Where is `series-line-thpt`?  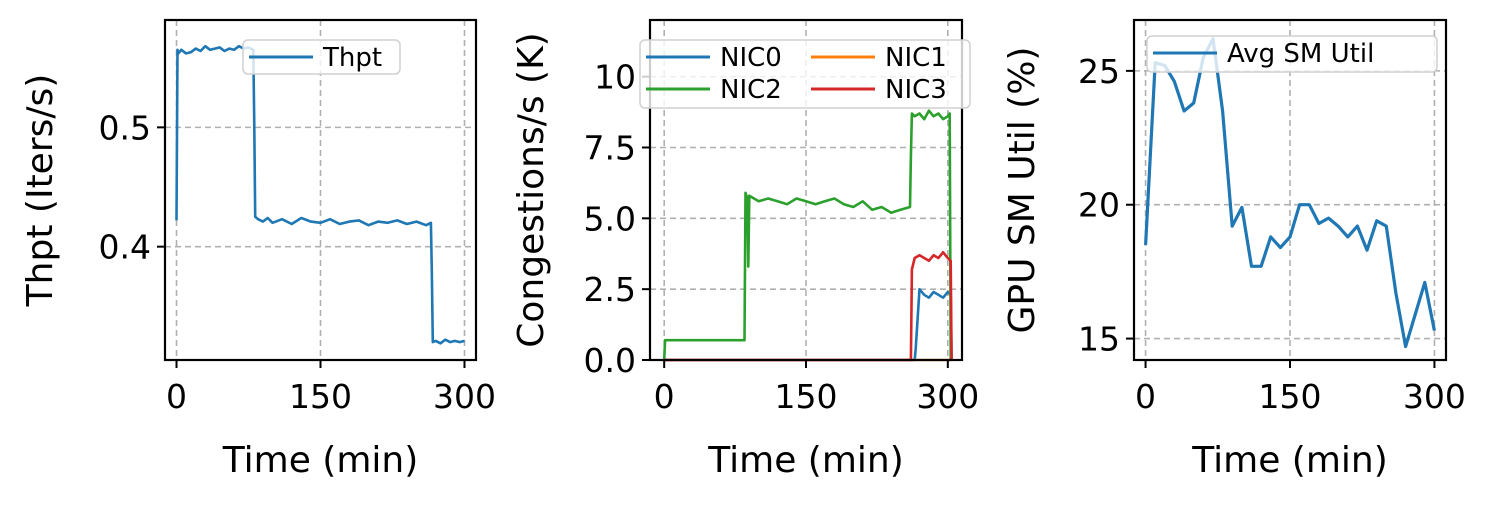
series-line-thpt is located at coordinates (320, 194).